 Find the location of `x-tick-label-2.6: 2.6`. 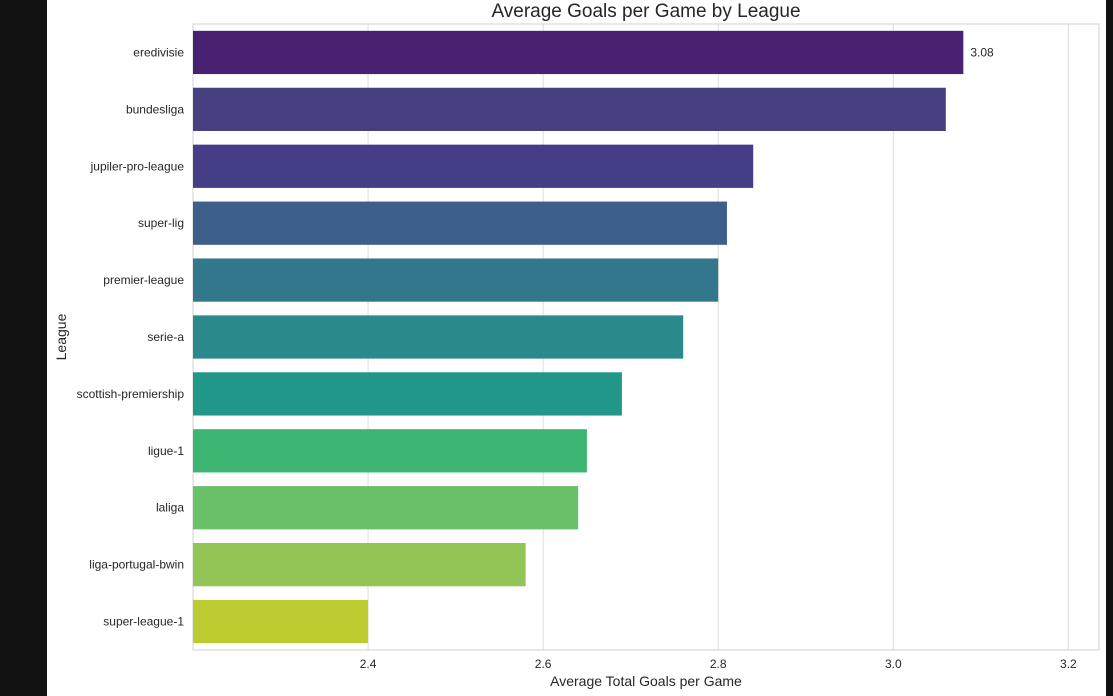

x-tick-label-2.6: 2.6 is located at coordinates (543, 664).